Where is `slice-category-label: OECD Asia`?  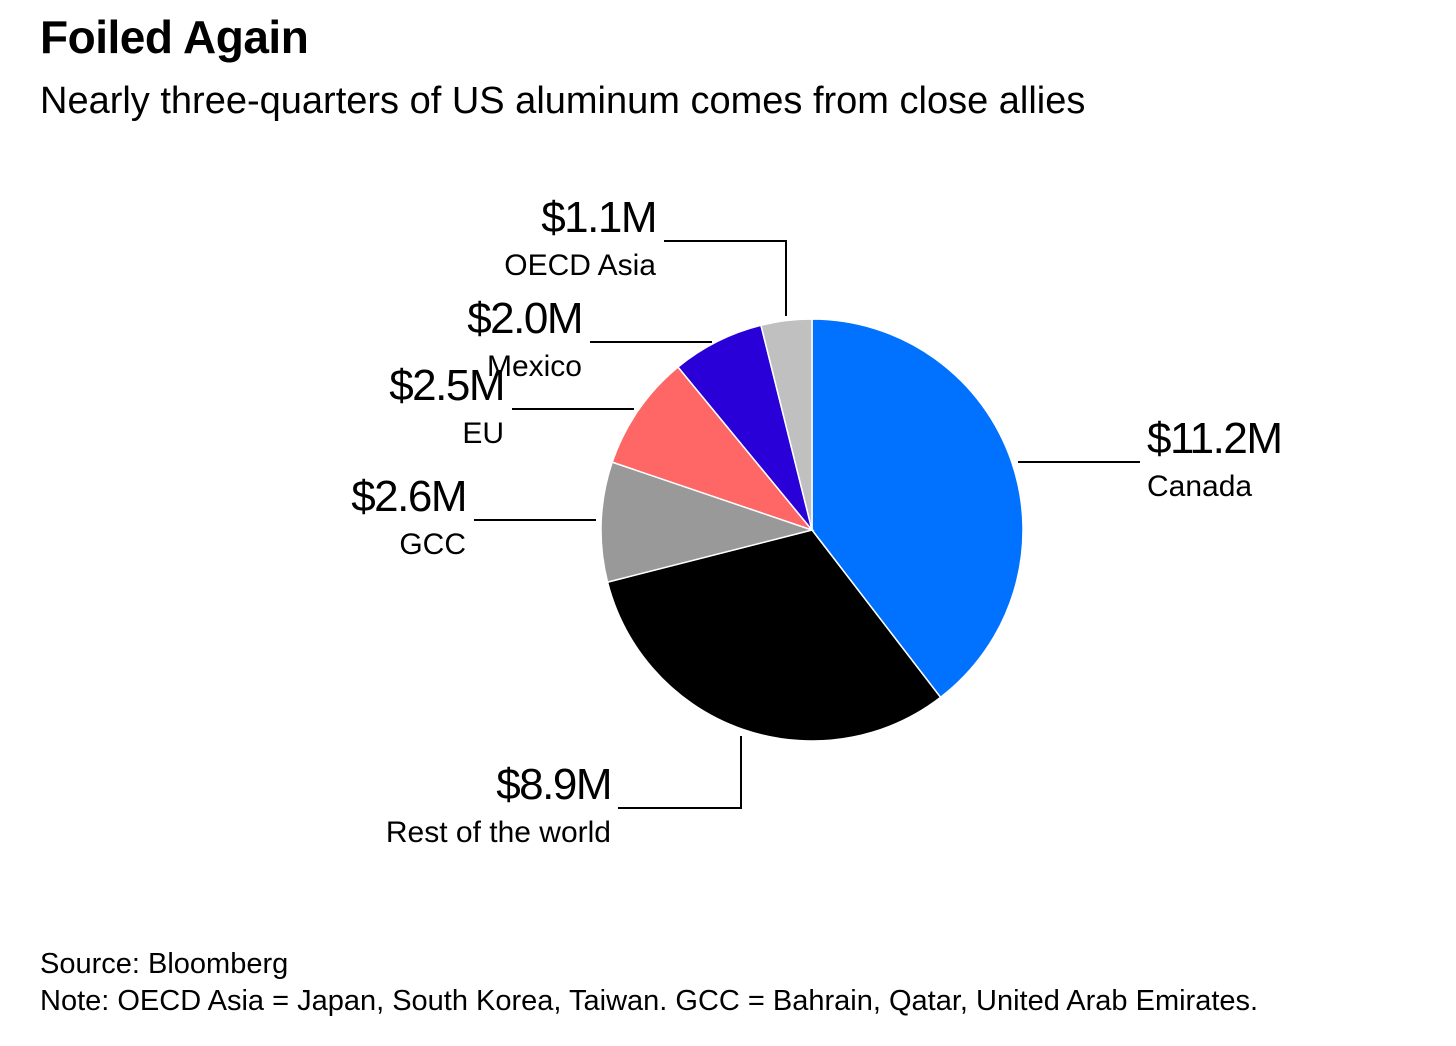 slice-category-label: OECD Asia is located at coordinates (580, 265).